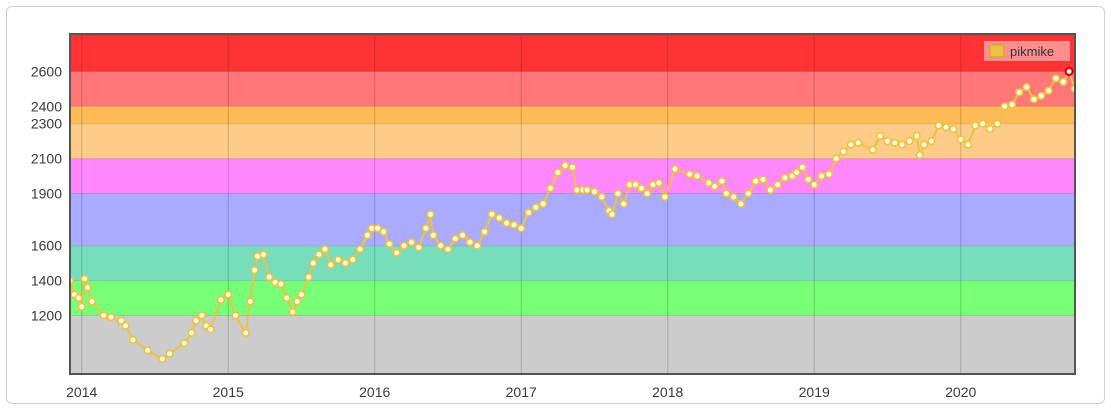  I want to click on legend: pikmike, so click(1027, 51).